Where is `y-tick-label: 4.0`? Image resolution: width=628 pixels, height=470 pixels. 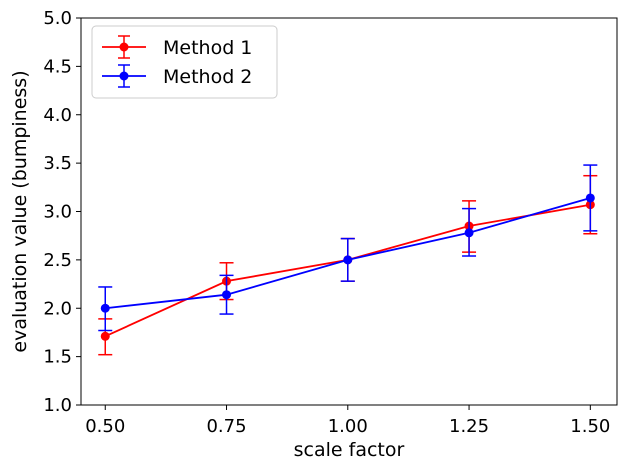 y-tick-label: 4.0 is located at coordinates (57, 115).